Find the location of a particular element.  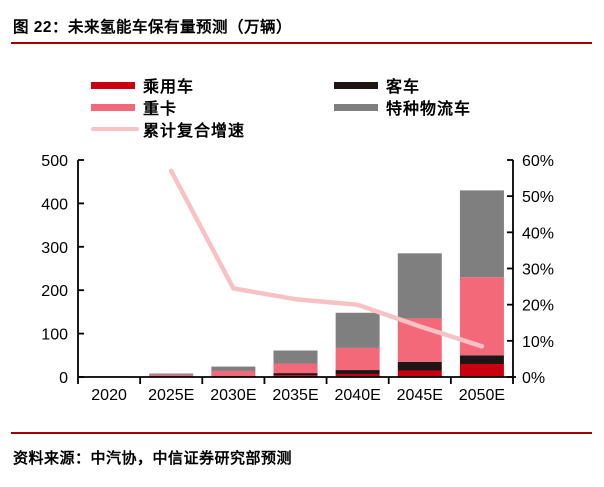

bus-swatch is located at coordinates (356, 85).